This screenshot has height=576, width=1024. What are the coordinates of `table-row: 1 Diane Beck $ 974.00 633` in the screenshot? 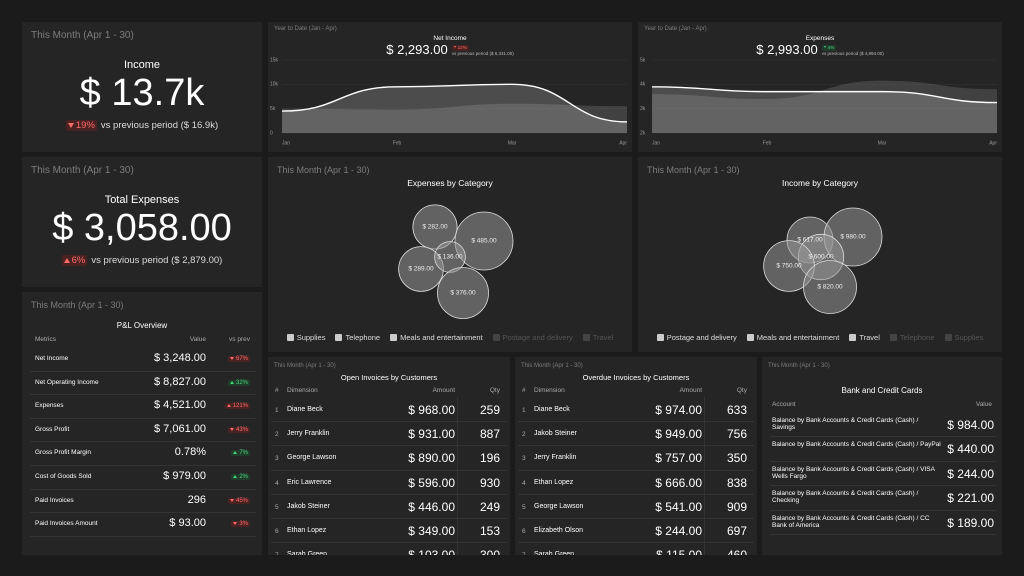 It's located at (636, 410).